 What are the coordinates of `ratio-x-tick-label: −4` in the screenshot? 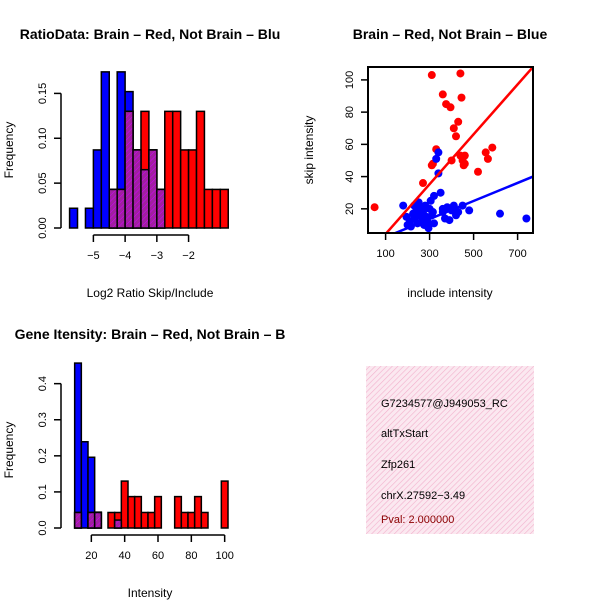 It's located at (125, 256).